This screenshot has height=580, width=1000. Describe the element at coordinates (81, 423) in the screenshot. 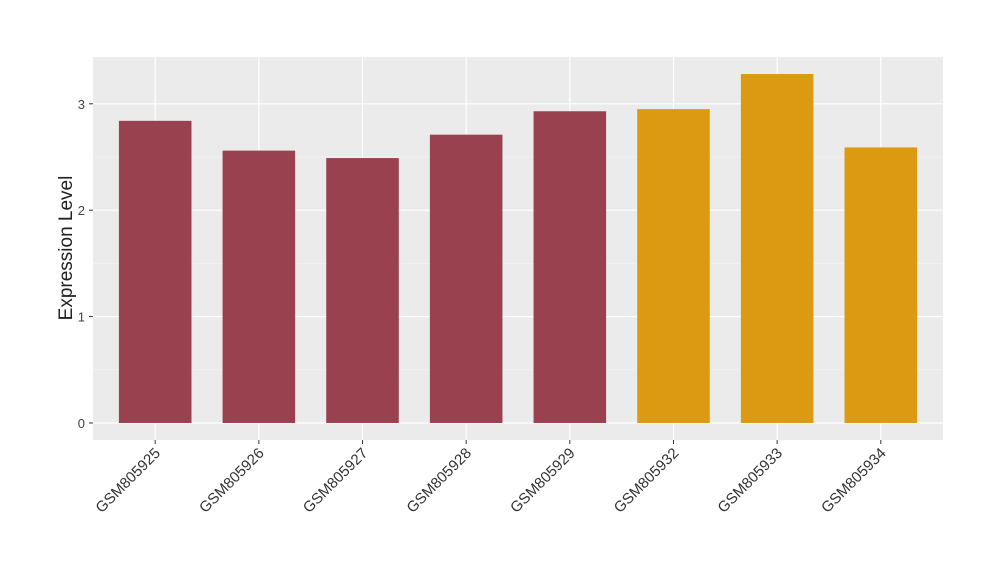

I see `y-tick-label: 0` at that location.